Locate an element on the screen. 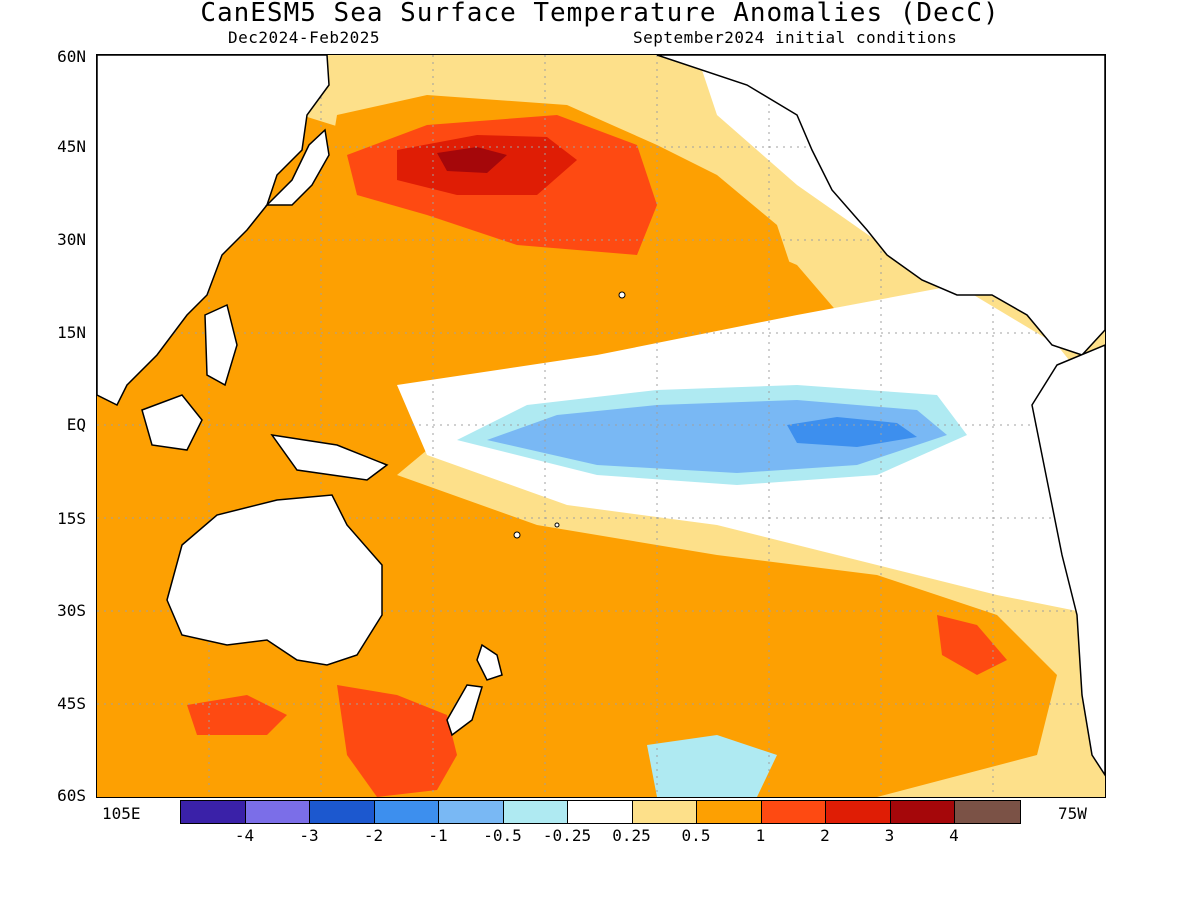  legend-tick-label: 4 is located at coordinates (954, 835).